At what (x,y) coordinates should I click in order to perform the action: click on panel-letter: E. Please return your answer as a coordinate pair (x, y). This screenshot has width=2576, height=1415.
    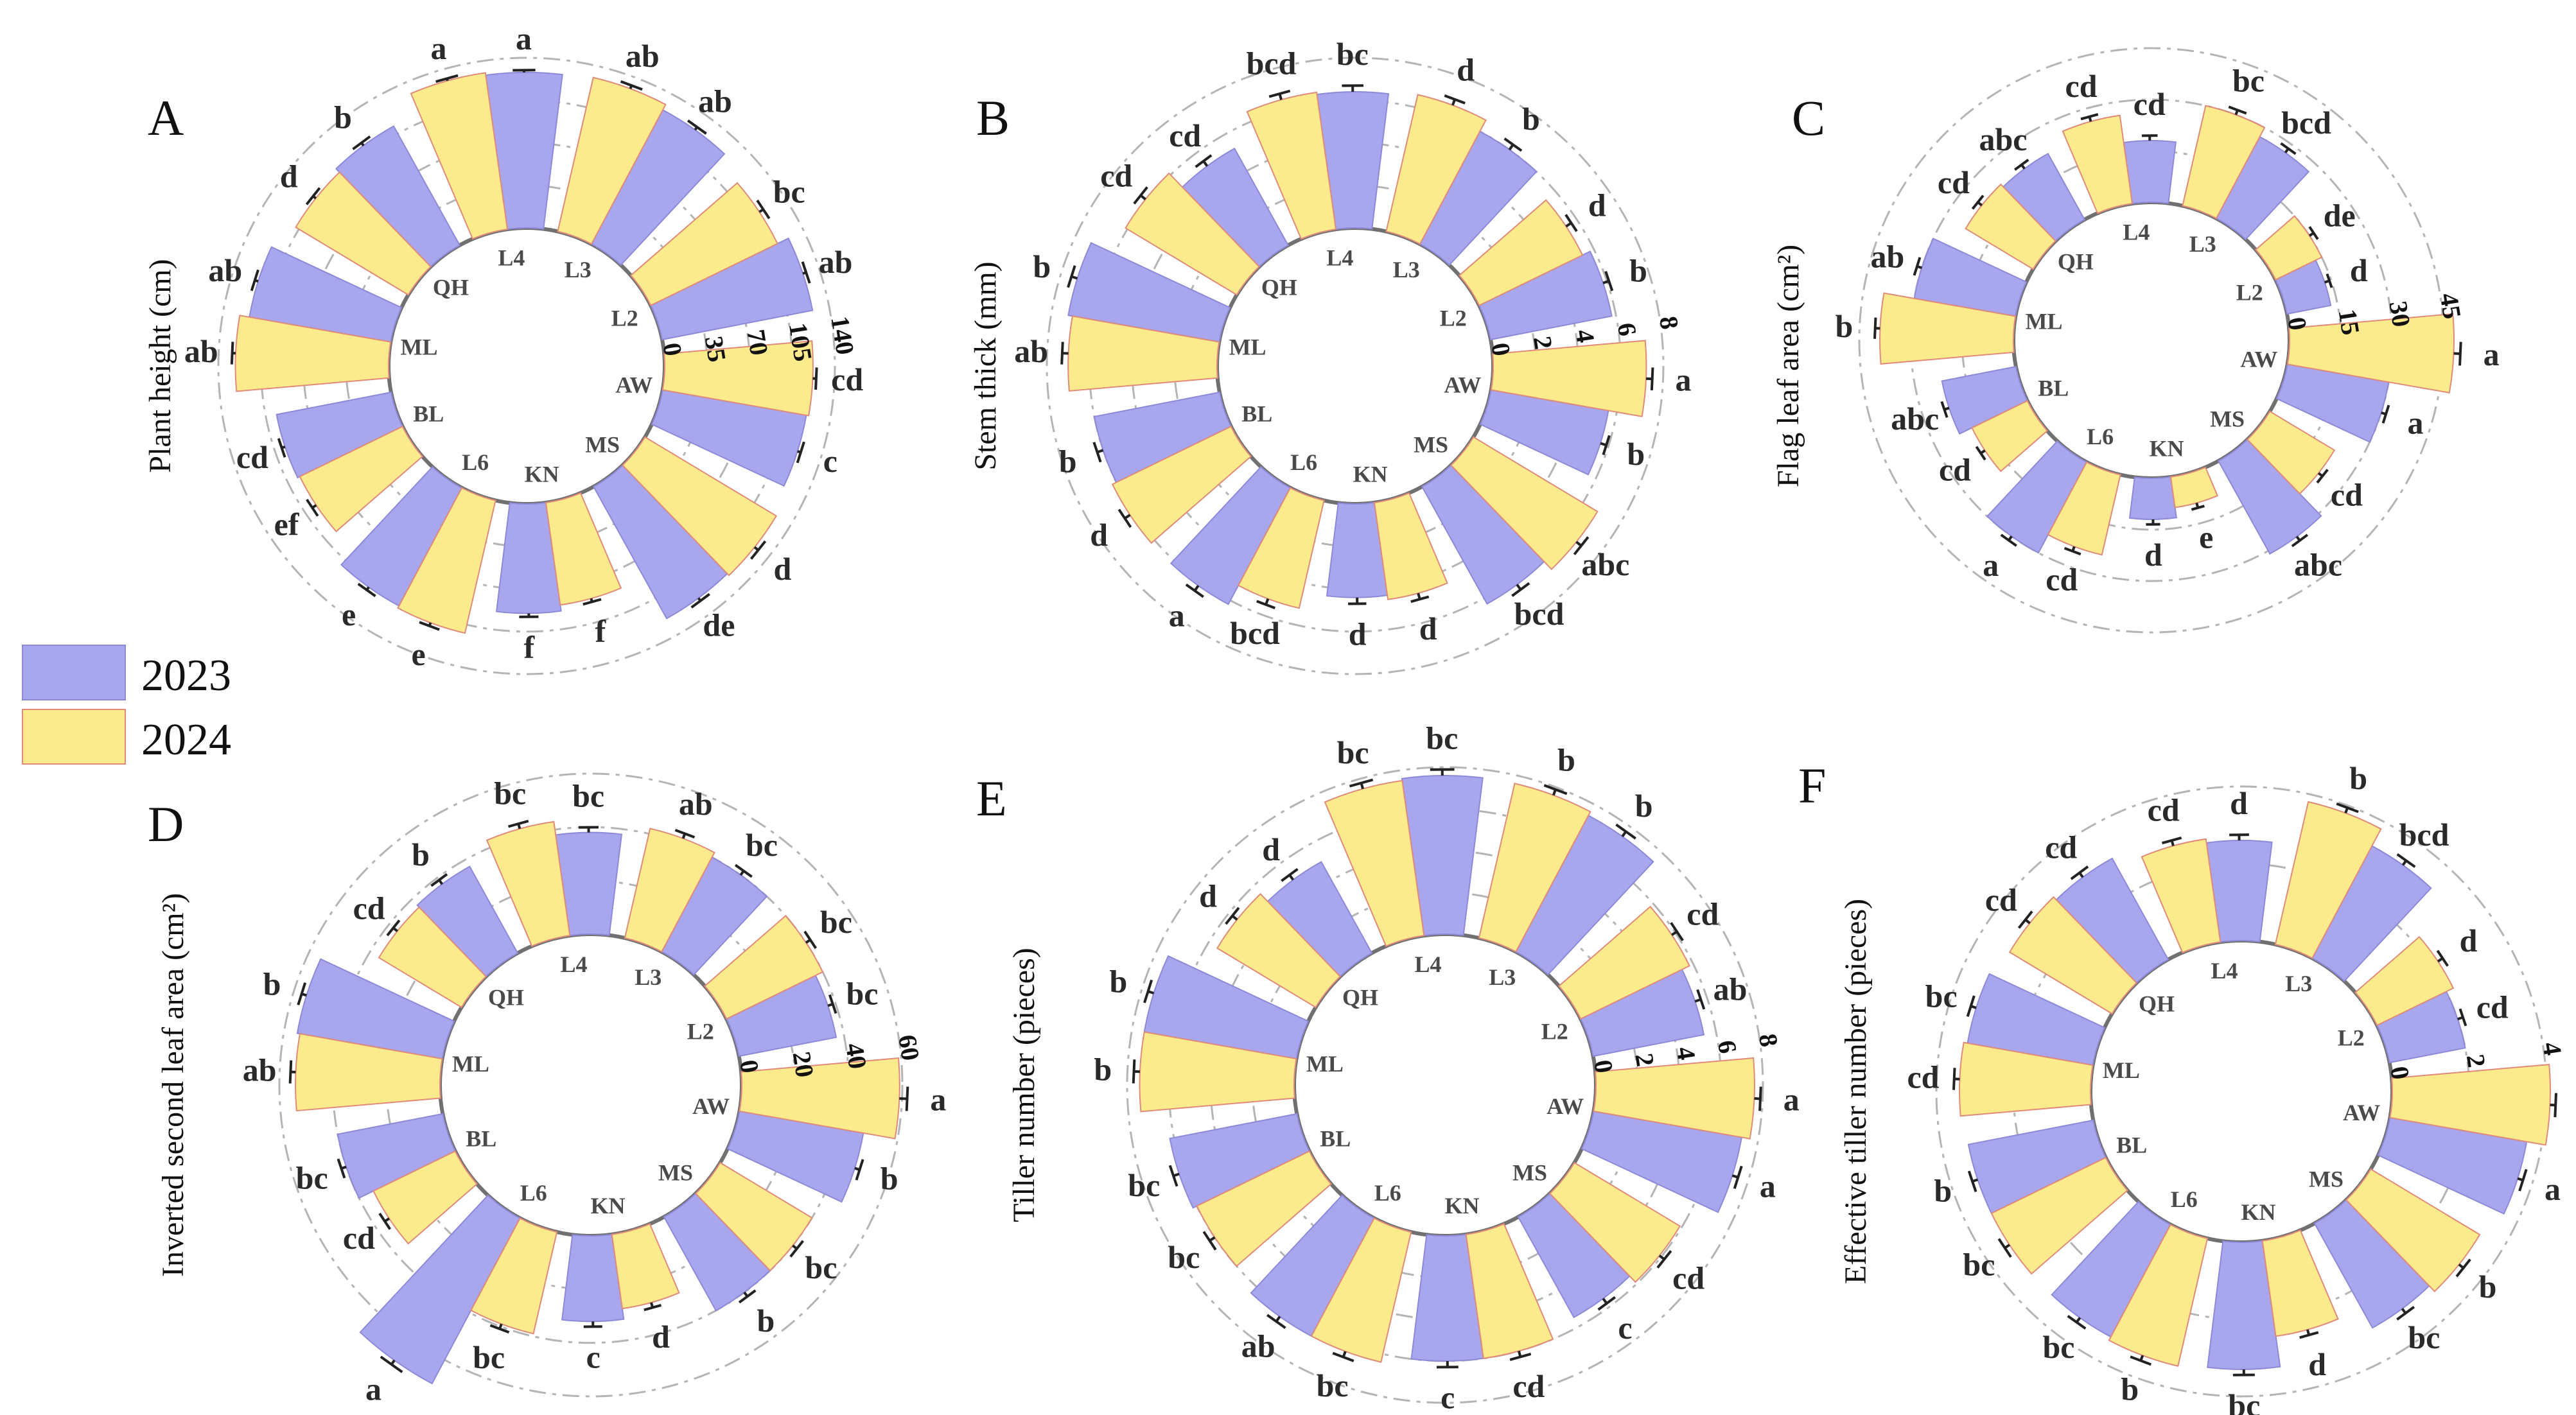
    Looking at the image, I should click on (991, 798).